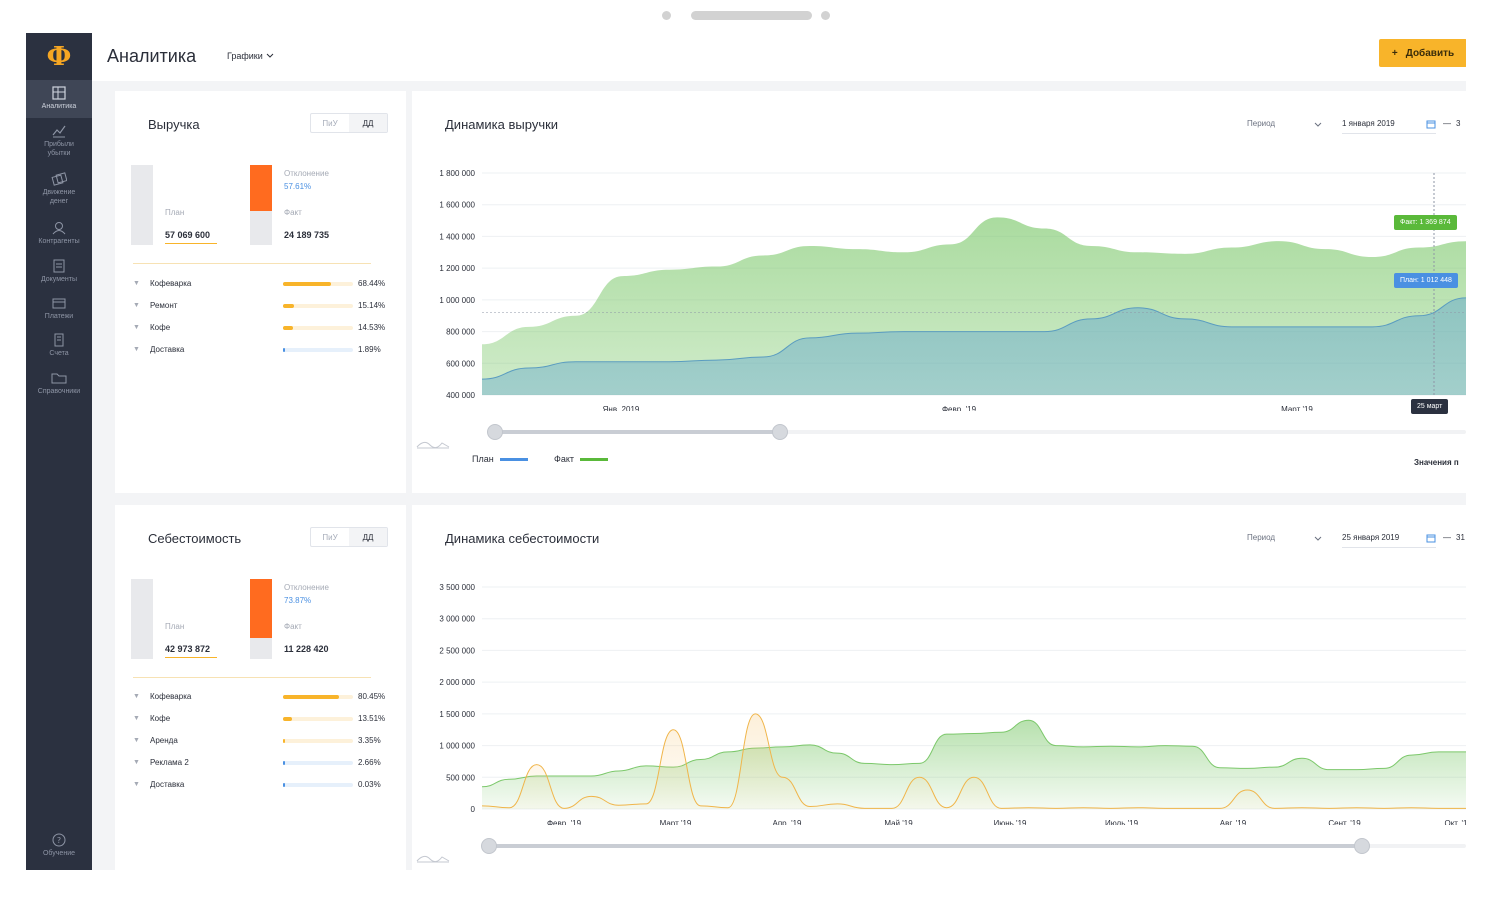  I want to click on view-dropdown-label: Графики, so click(245, 56).